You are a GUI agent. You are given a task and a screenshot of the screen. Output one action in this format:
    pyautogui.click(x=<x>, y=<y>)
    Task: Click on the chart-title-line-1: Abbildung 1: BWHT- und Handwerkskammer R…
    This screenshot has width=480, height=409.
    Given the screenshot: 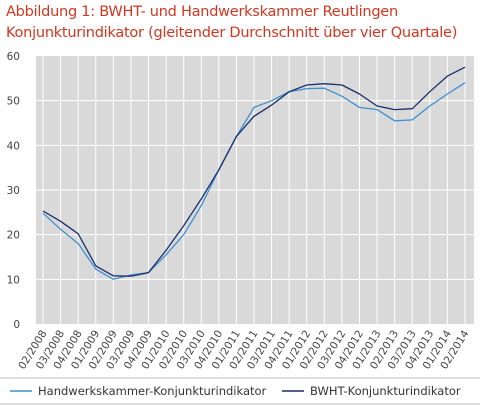 What is the action you would take?
    pyautogui.click(x=202, y=12)
    